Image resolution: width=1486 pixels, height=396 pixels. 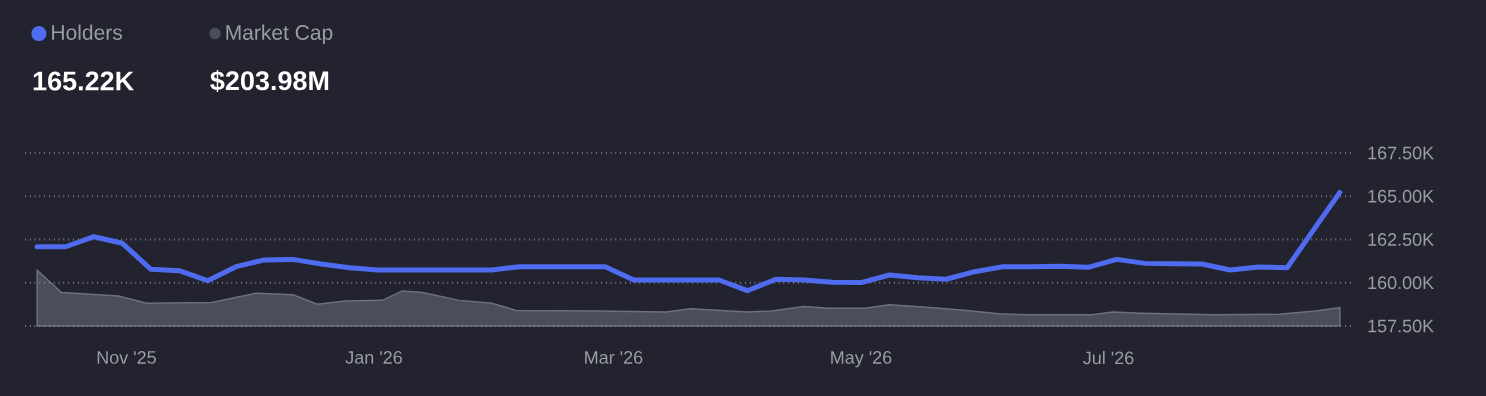 What do you see at coordinates (1401, 153) in the screenshot?
I see `y-tick-label: 167.50K` at bounding box center [1401, 153].